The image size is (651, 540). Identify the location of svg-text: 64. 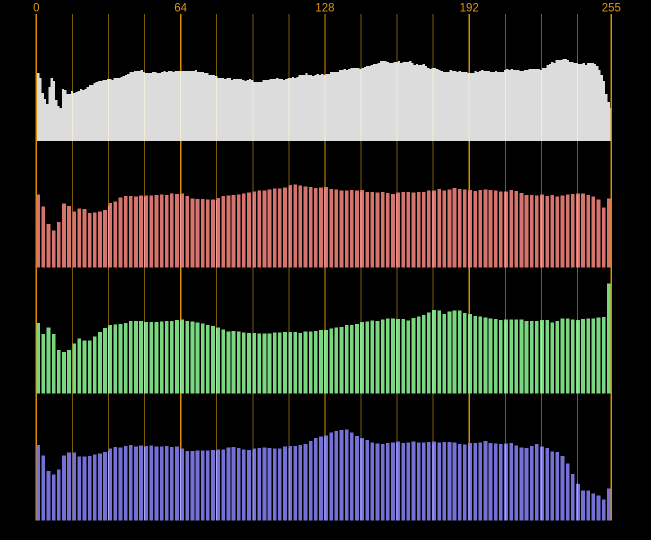
(180, 9).